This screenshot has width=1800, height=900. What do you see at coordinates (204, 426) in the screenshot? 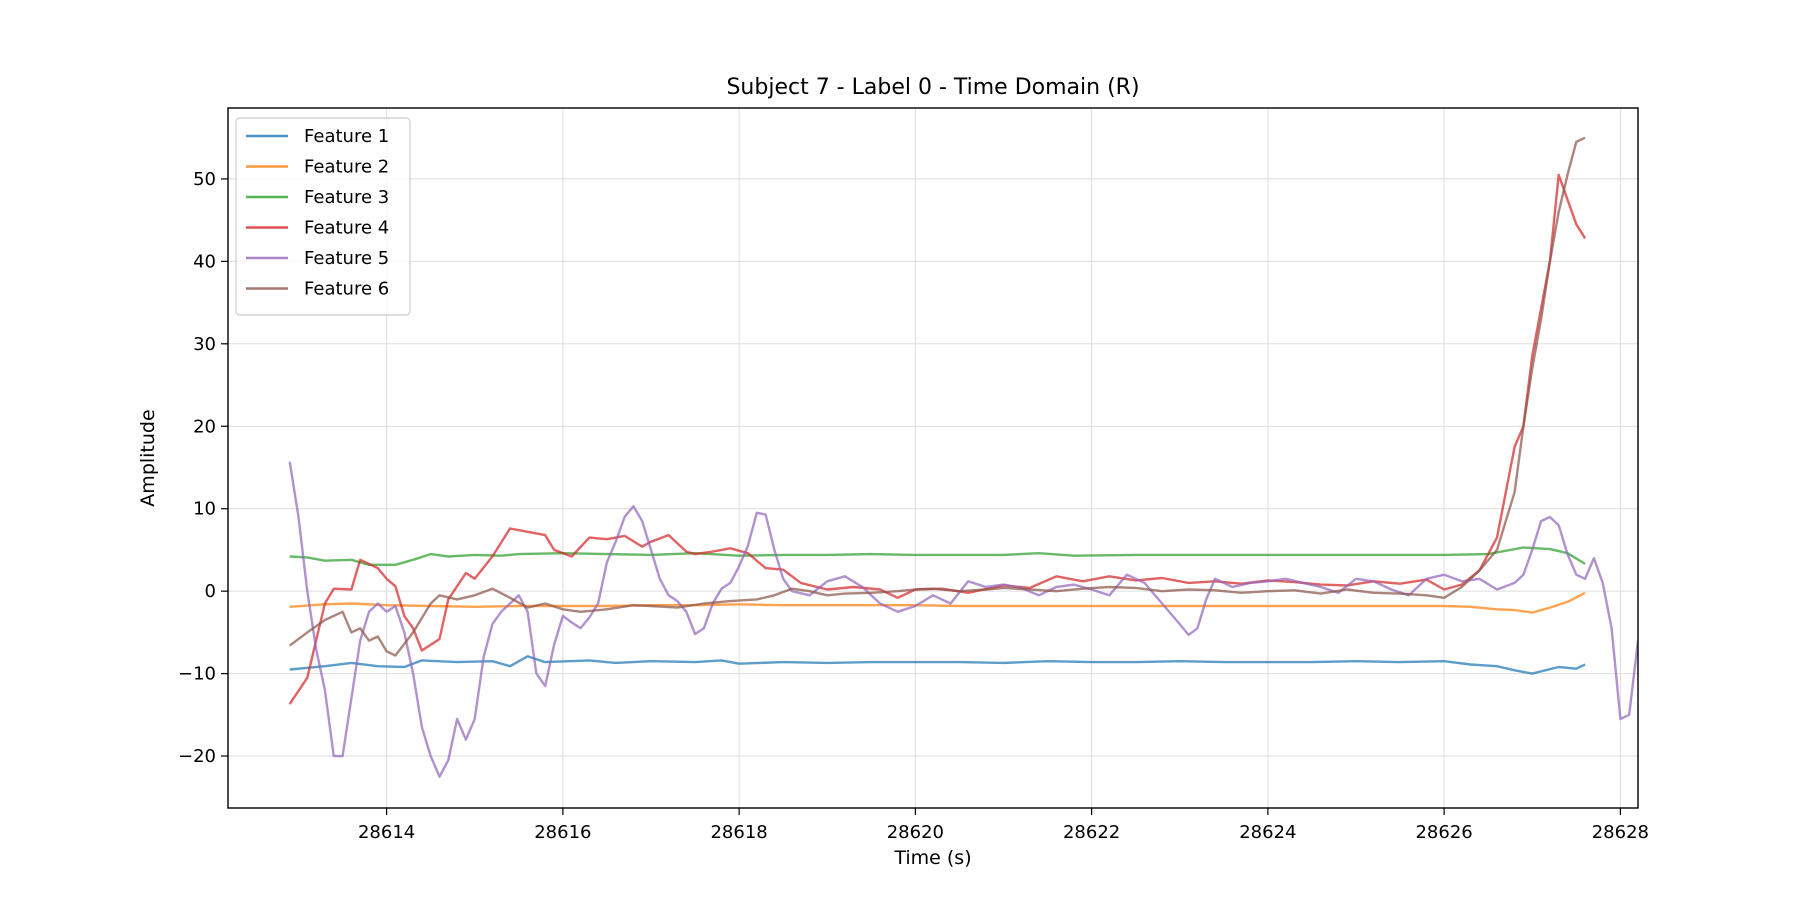
I see `y-tick-label: 20` at bounding box center [204, 426].